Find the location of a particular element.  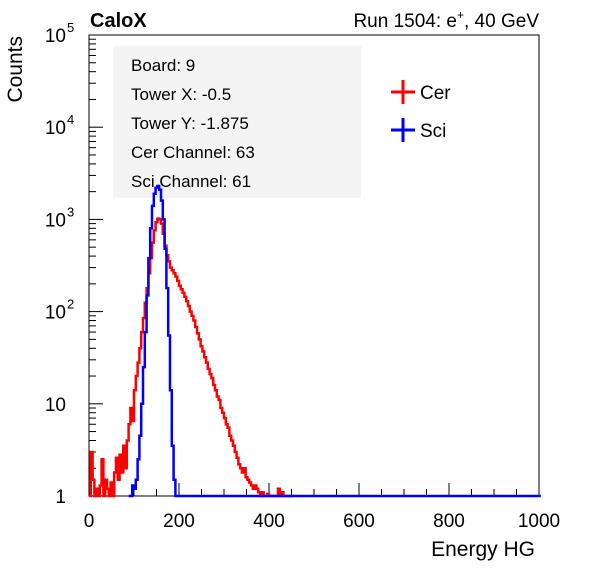

info-cer-channel: Cer Channel: 63 is located at coordinates (193, 152).